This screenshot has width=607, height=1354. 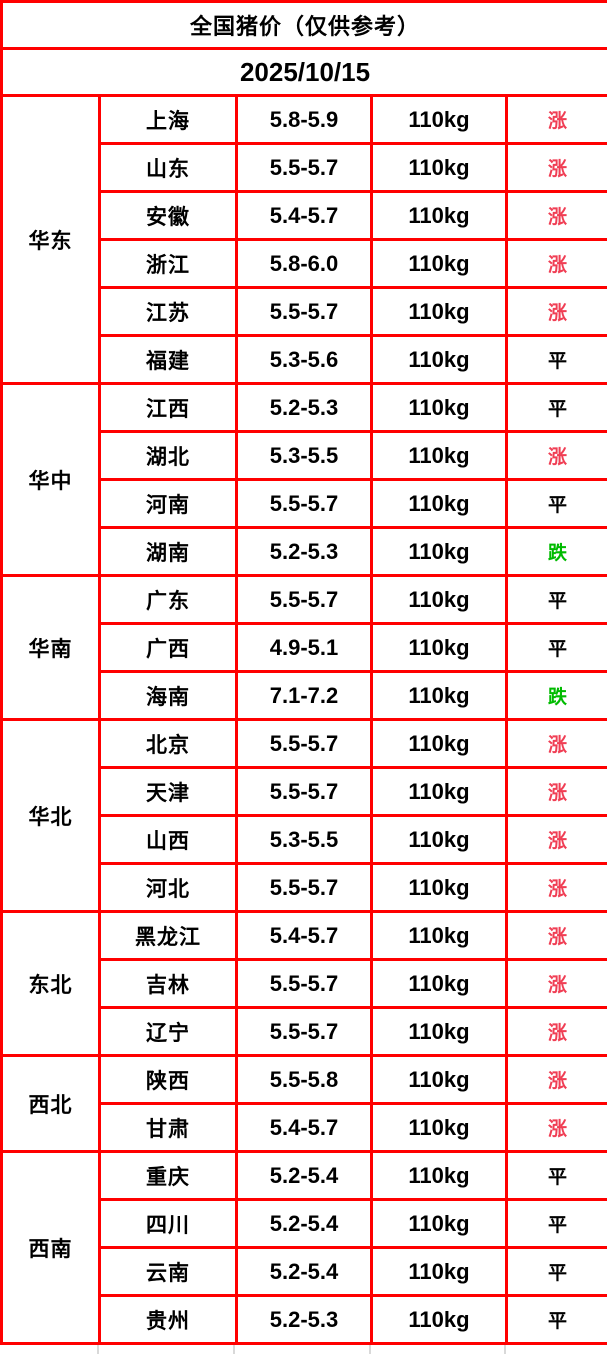 I want to click on province-cell: 江苏, so click(x=168, y=312).